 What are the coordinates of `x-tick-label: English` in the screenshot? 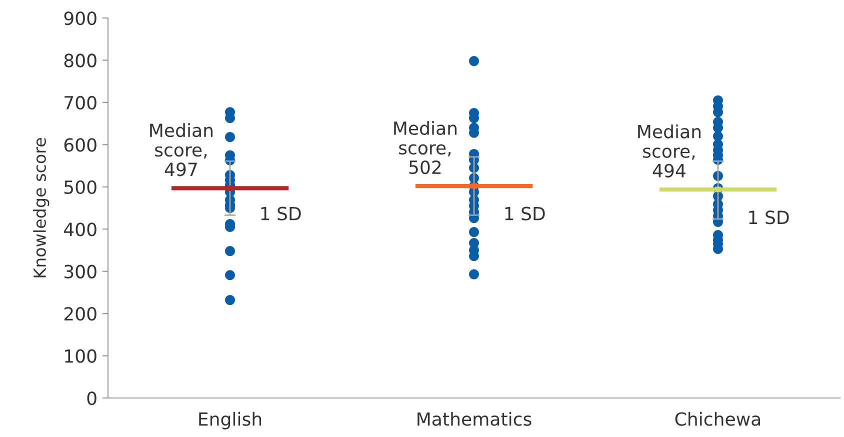 It's located at (230, 421).